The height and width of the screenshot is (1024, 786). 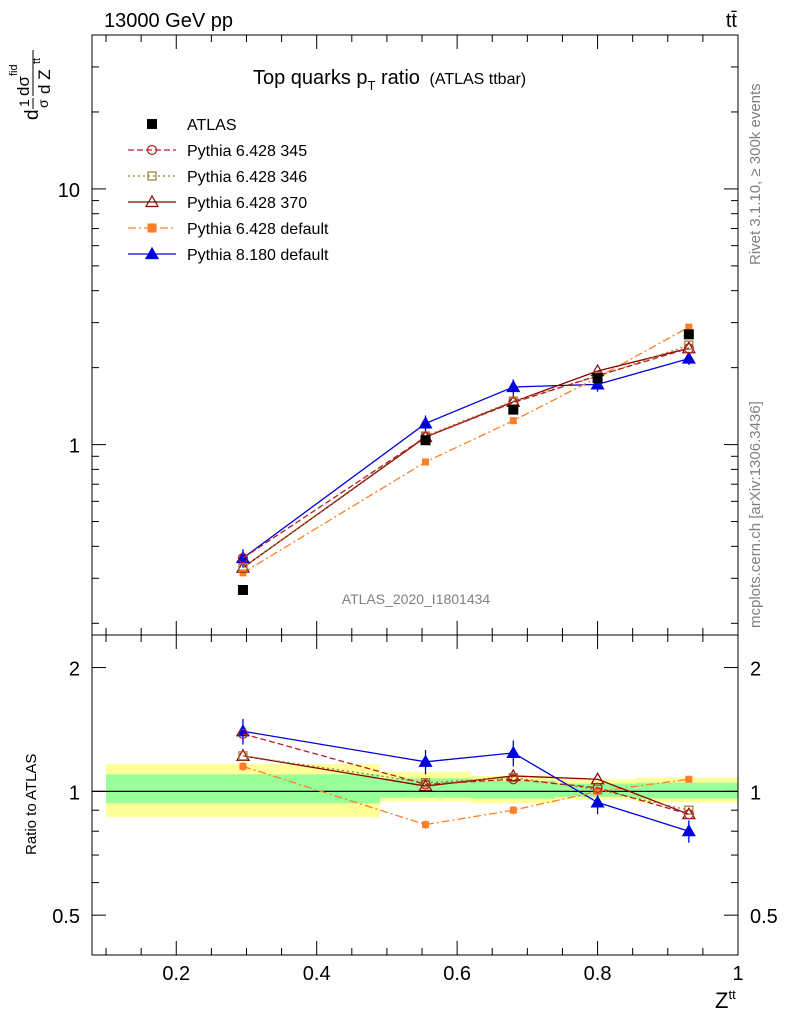 I want to click on ratio-y-tick-label-right: 1, so click(x=755, y=793).